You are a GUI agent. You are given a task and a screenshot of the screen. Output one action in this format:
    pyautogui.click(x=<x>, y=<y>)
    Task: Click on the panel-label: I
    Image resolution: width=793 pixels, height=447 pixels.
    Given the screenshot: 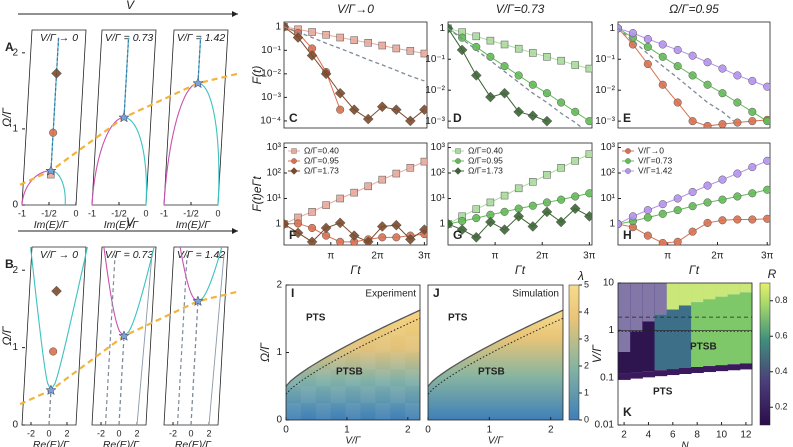 What is the action you would take?
    pyautogui.click(x=292, y=293)
    